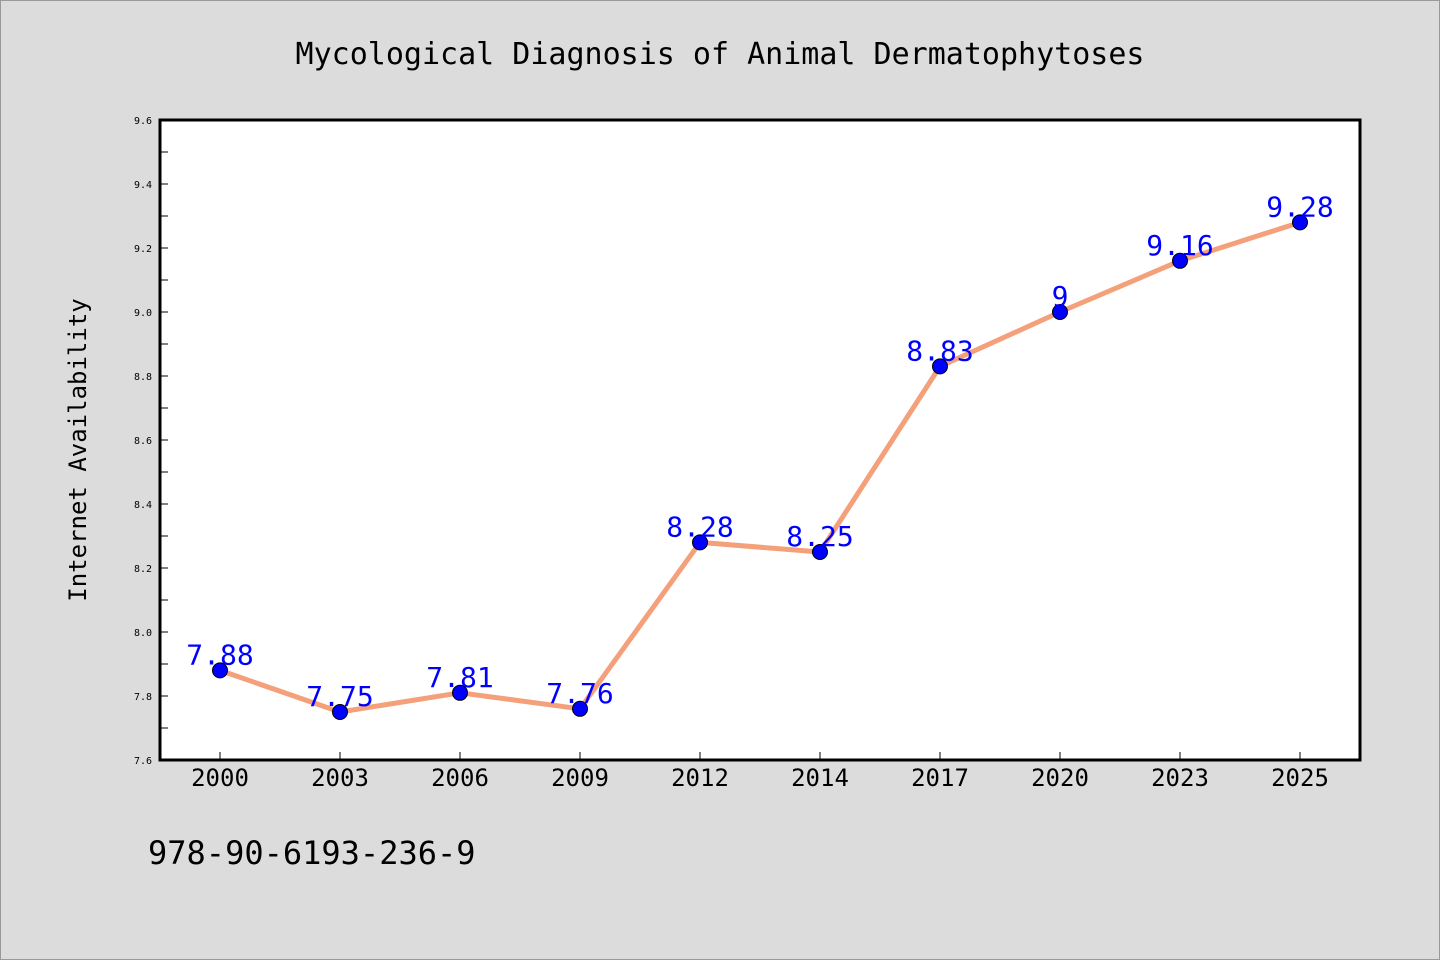 Image resolution: width=1440 pixels, height=960 pixels. I want to click on data-point-2000, so click(220, 670).